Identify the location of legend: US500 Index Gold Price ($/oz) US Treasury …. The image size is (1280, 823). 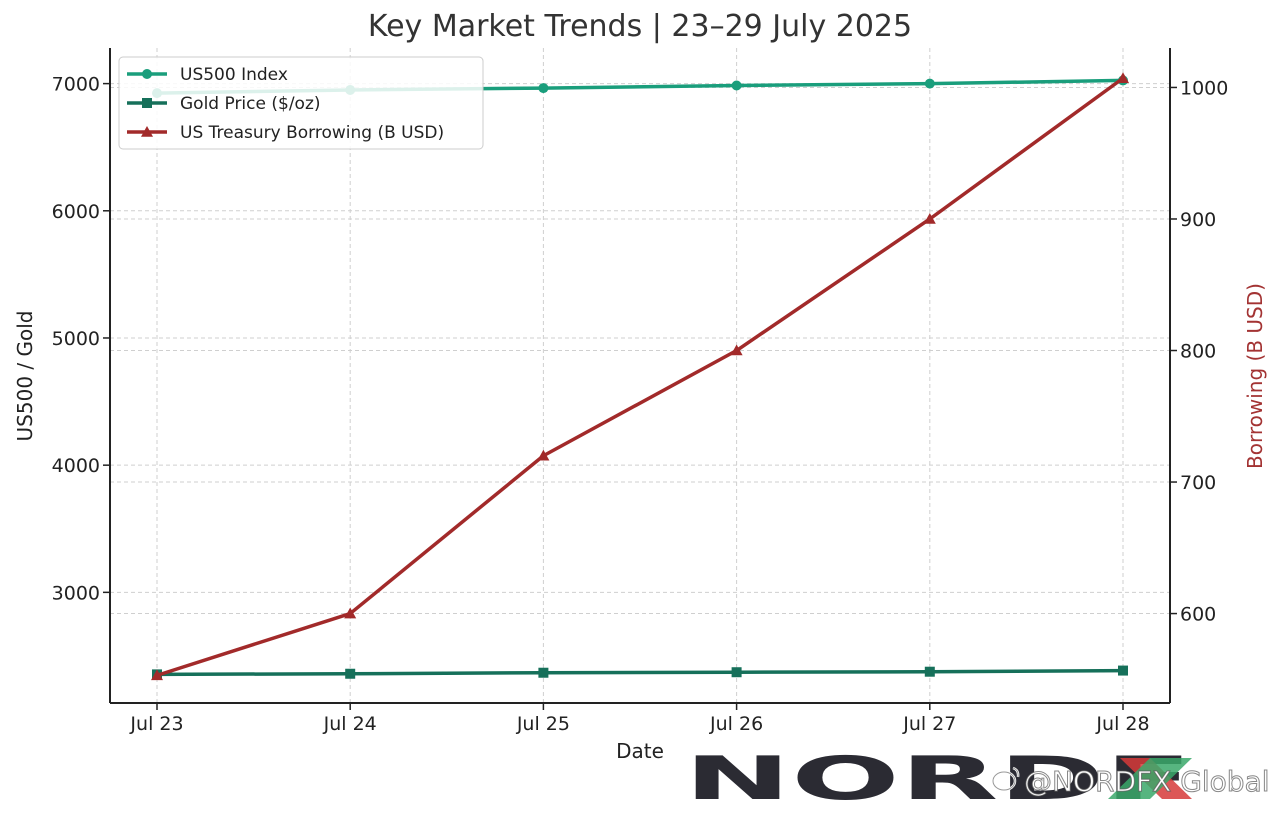
(301, 103).